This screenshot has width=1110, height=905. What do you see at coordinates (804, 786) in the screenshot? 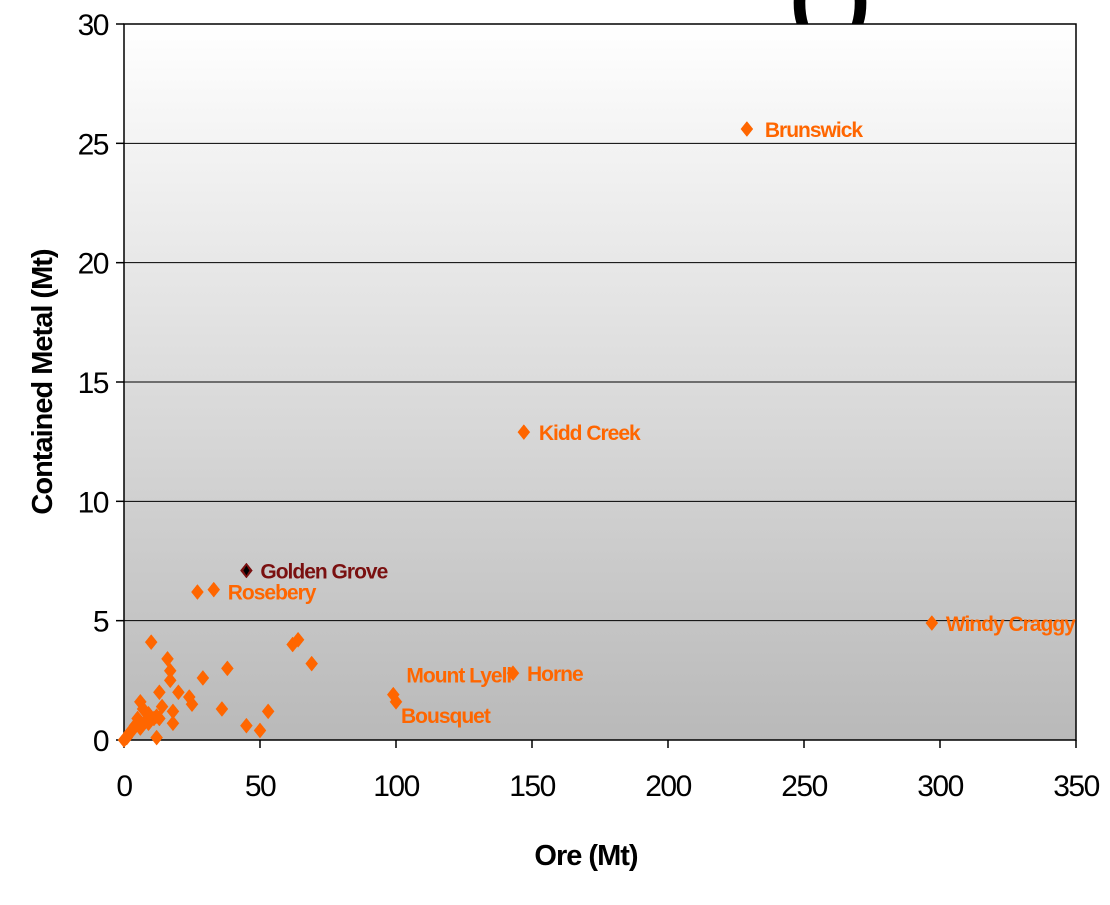
I see `x-tick-label: 250` at bounding box center [804, 786].